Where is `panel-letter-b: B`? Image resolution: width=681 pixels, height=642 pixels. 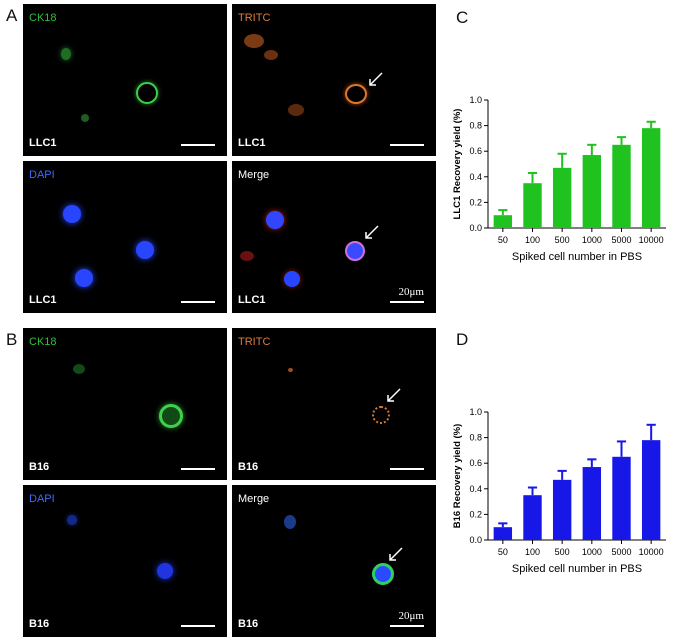 panel-letter-b: B is located at coordinates (12, 339).